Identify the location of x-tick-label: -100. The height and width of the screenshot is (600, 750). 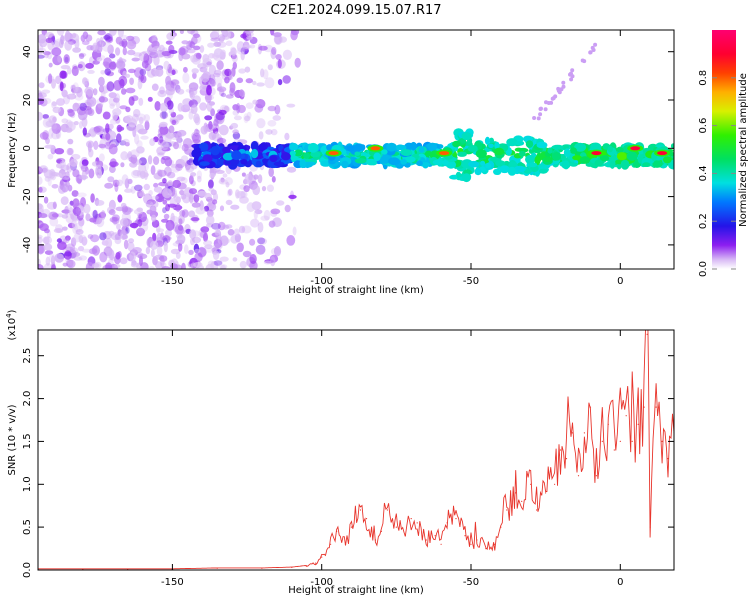
(321, 582).